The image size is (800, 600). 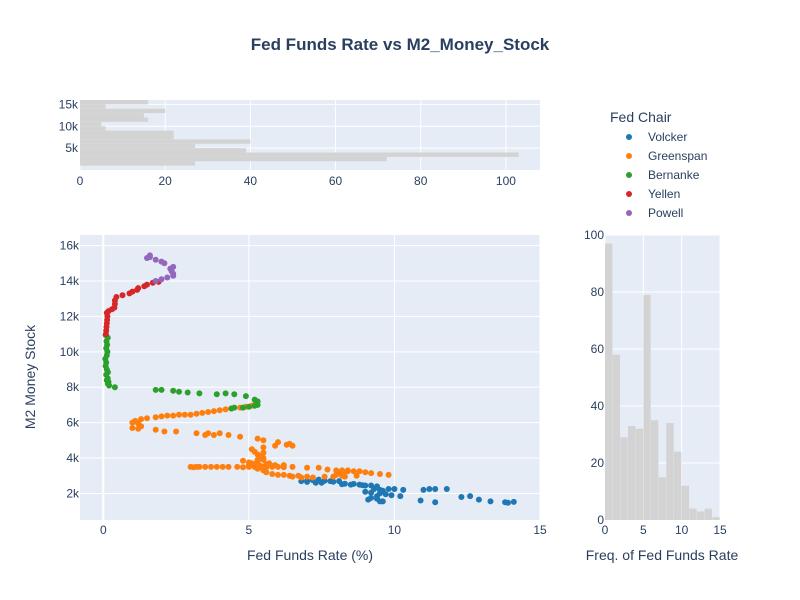 I want to click on legend-item-volcker: Volcker, so click(x=656, y=137).